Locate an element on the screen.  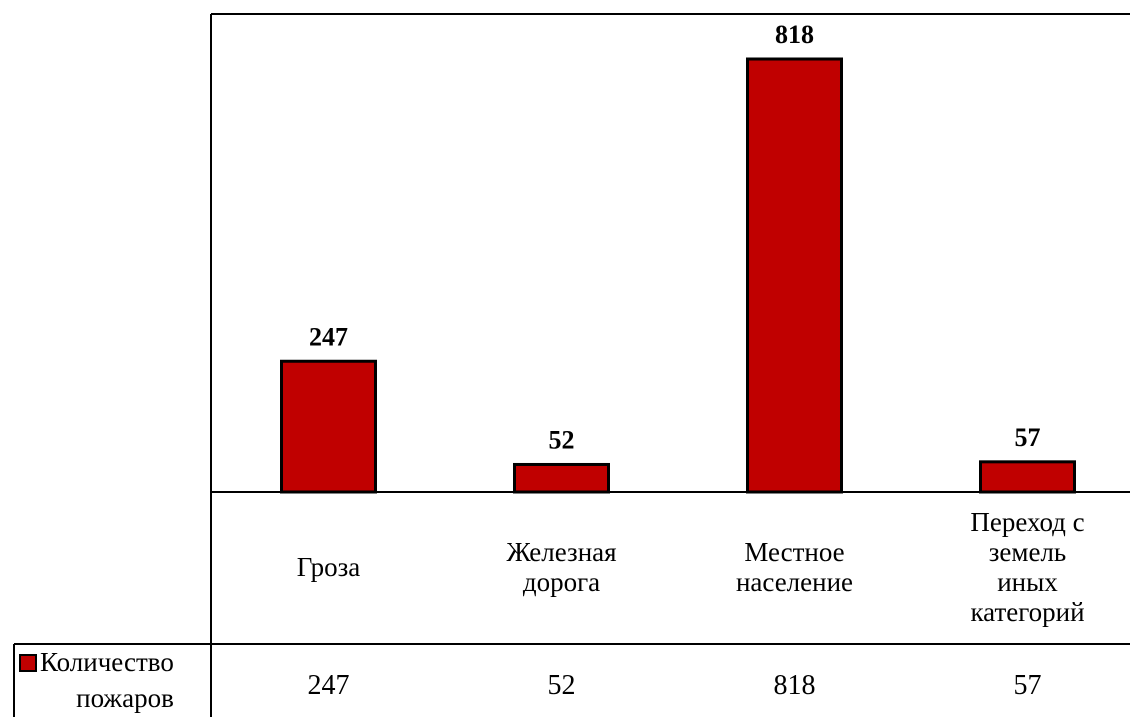
category-label-line: дорога is located at coordinates (561, 582).